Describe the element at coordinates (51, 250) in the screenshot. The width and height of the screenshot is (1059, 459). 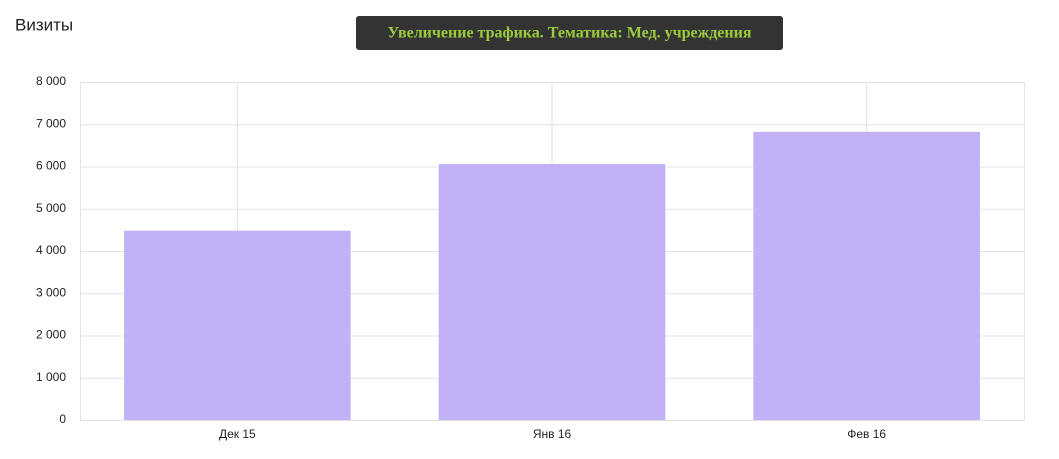
I see `y-tick-label: 4 000` at that location.